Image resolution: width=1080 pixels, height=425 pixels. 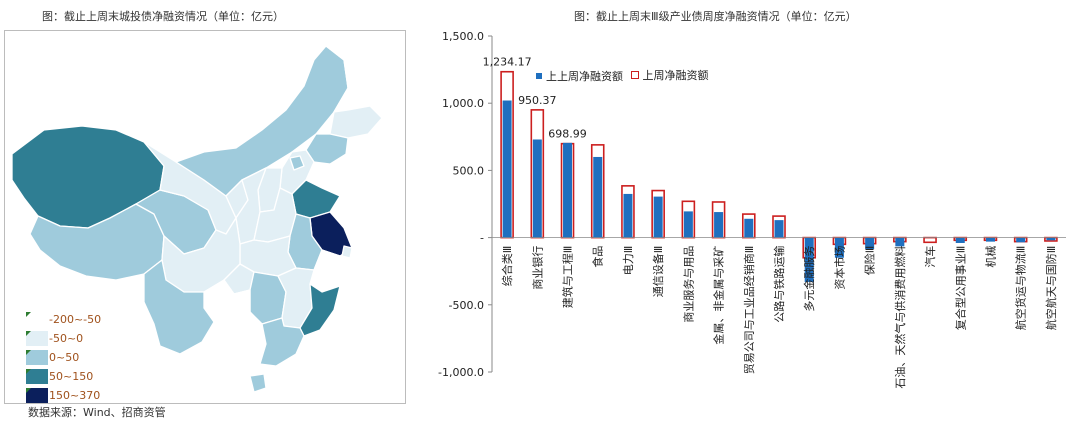 I want to click on x-tick-label: 多元金融服务, so click(x=809, y=279).